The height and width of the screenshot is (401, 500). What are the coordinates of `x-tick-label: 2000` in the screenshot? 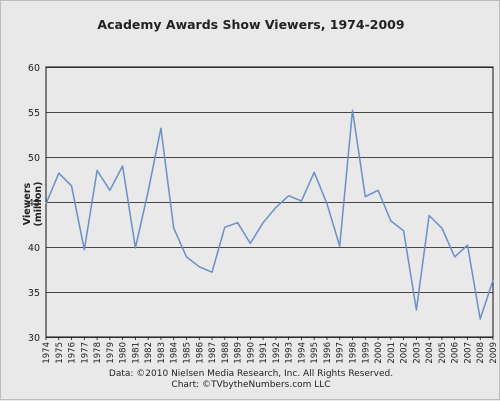 It's located at (379, 353).